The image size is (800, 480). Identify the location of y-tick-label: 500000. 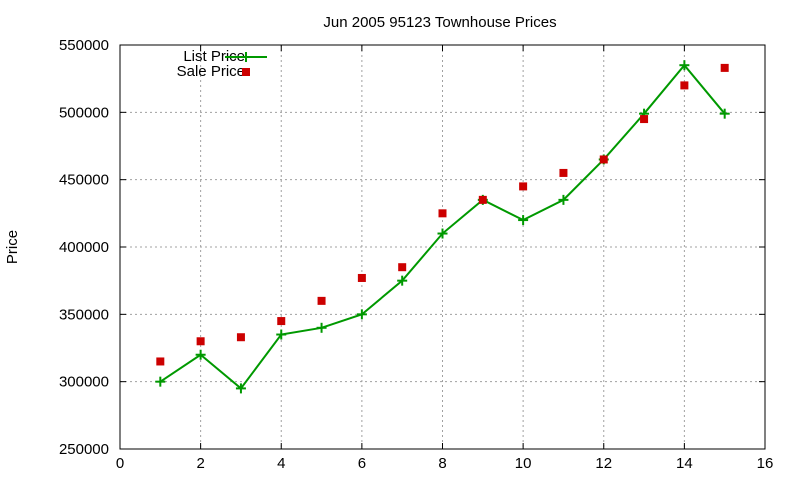
(84, 112).